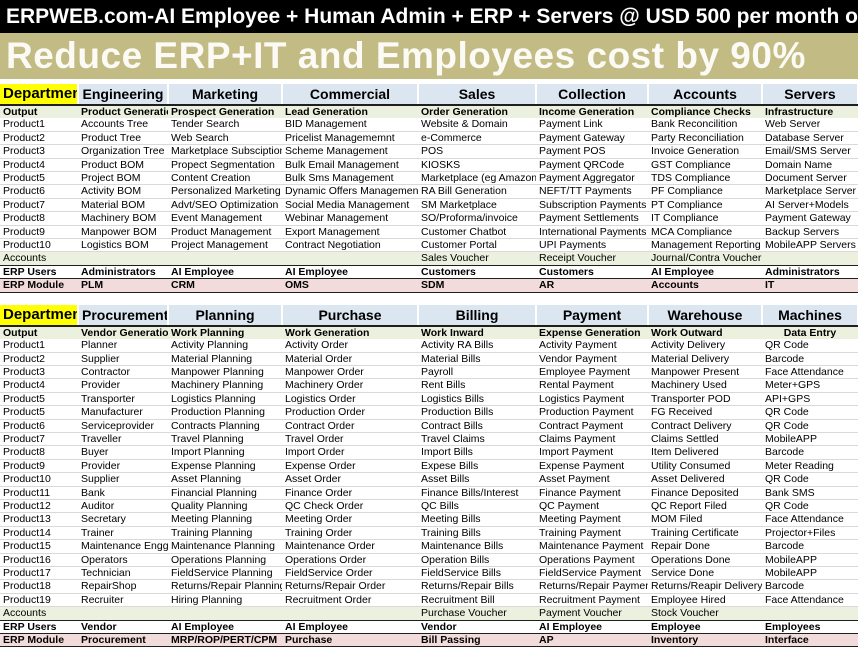  Describe the element at coordinates (225, 232) in the screenshot. I see `product-cell: Product Management` at that location.